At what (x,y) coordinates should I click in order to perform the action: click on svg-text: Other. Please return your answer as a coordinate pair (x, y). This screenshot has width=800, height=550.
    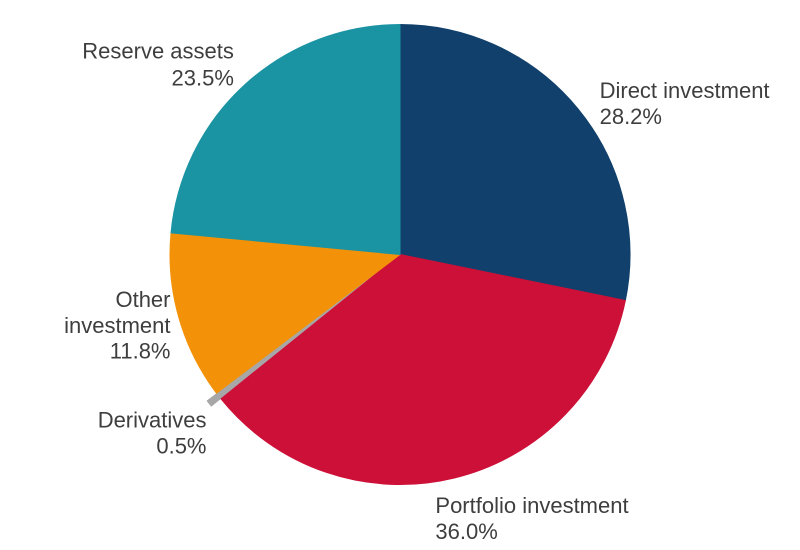
    Looking at the image, I should click on (142, 299).